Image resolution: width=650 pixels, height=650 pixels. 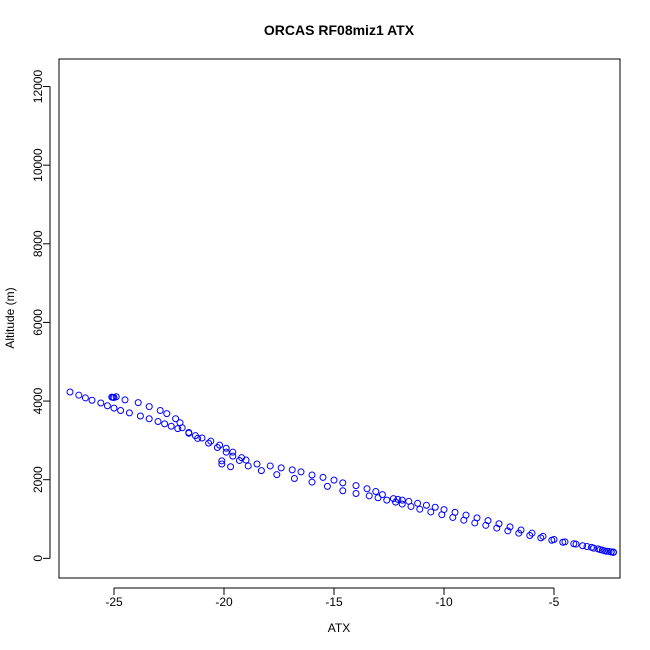 What do you see at coordinates (38, 243) in the screenshot?
I see `y-tick-label: 8000` at bounding box center [38, 243].